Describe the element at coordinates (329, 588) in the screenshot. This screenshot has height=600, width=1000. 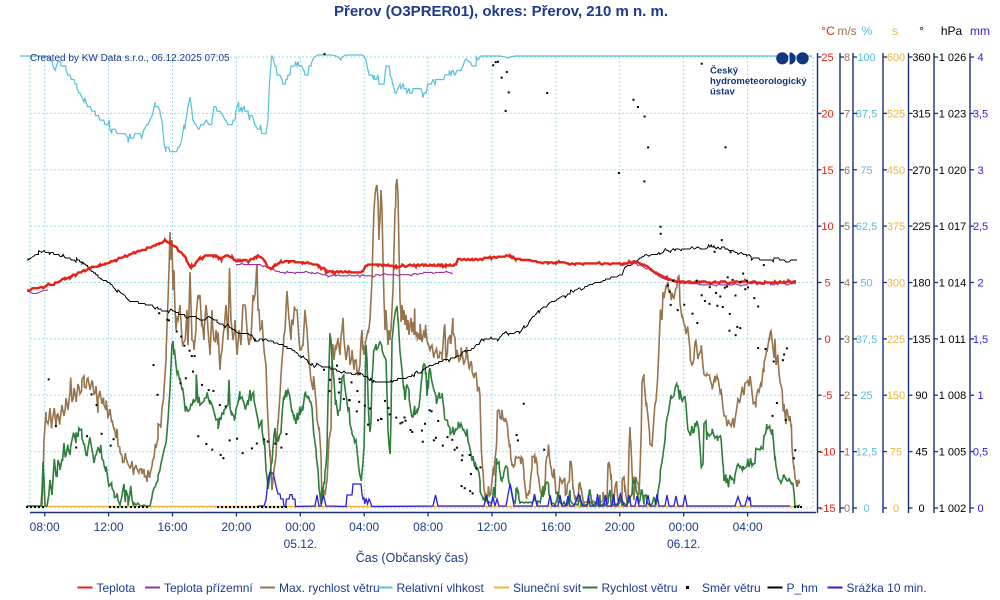
I see `svg-text: Max. rychlost větru` at that location.